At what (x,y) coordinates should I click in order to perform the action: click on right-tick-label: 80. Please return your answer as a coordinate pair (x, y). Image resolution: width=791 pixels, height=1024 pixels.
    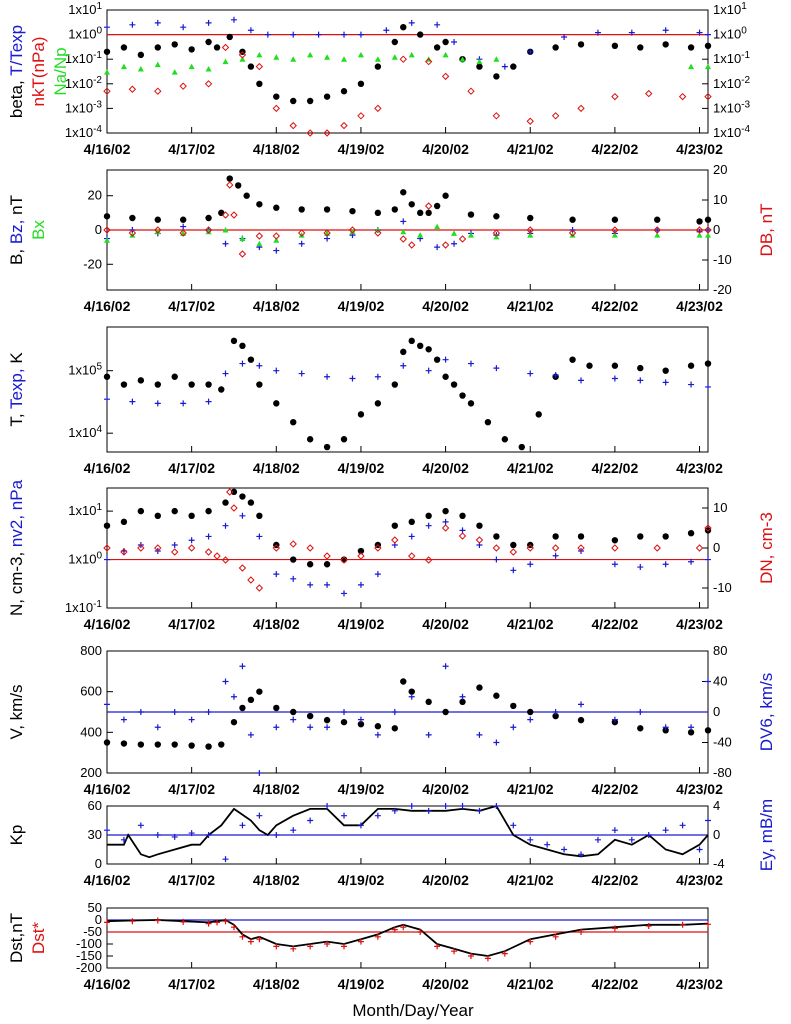
    Looking at the image, I should click on (720, 650).